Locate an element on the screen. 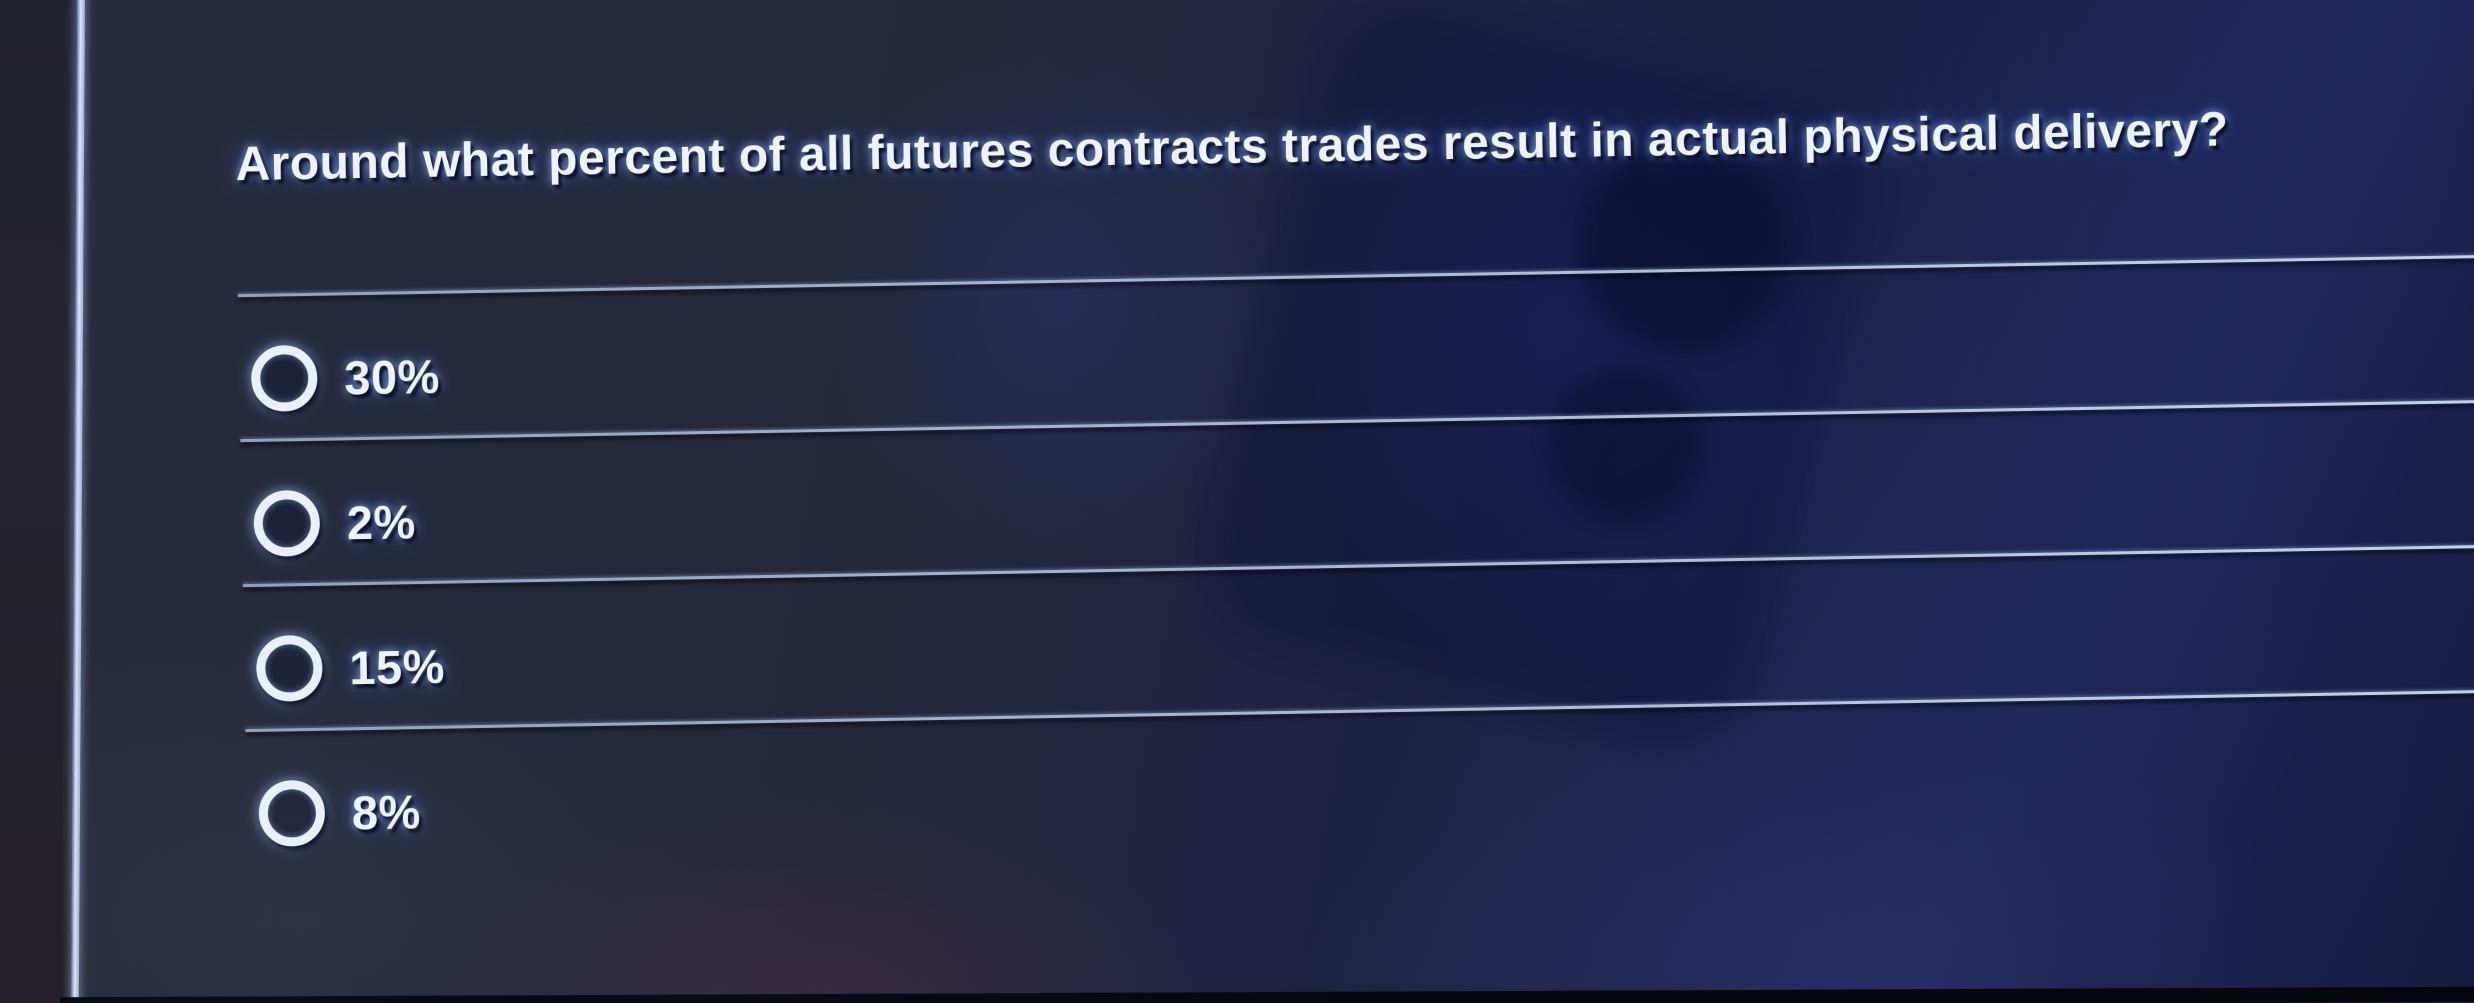 This screenshot has width=2474, height=1003. option-label: 8% is located at coordinates (386, 811).